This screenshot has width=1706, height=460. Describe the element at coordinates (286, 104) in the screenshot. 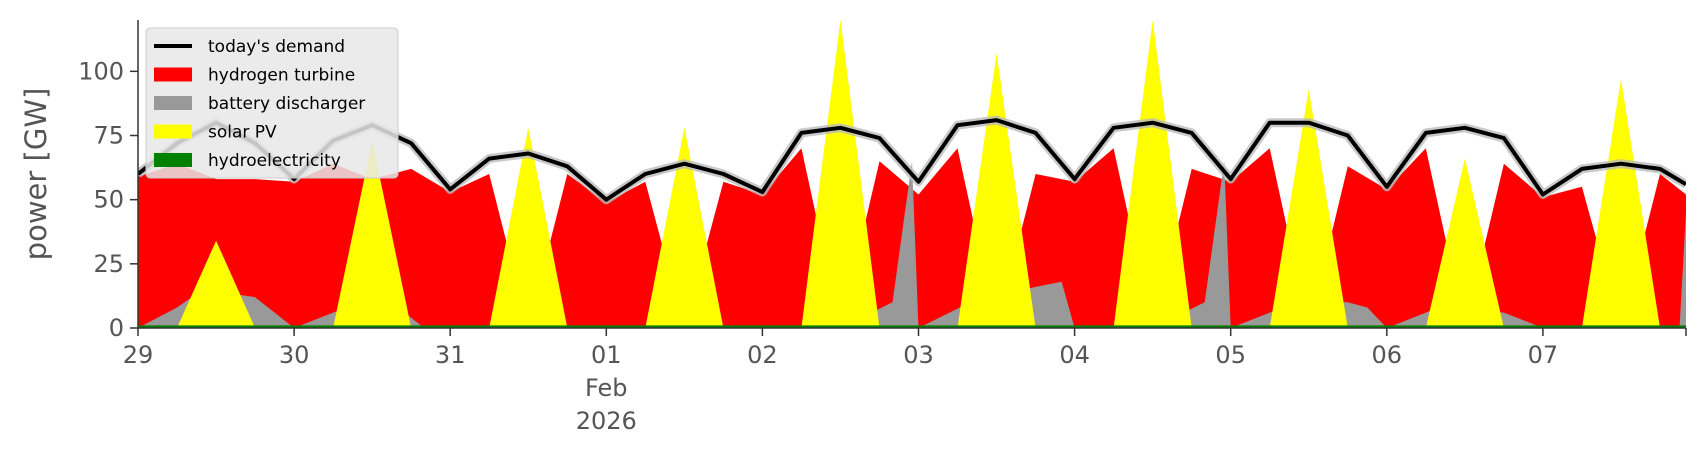

I see `legend-label-battery-discharger: battery discharger` at that location.